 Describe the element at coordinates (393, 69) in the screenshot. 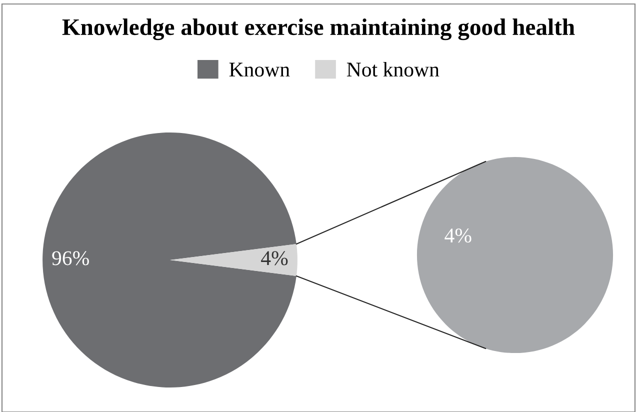

I see `legend-label: Not known` at that location.